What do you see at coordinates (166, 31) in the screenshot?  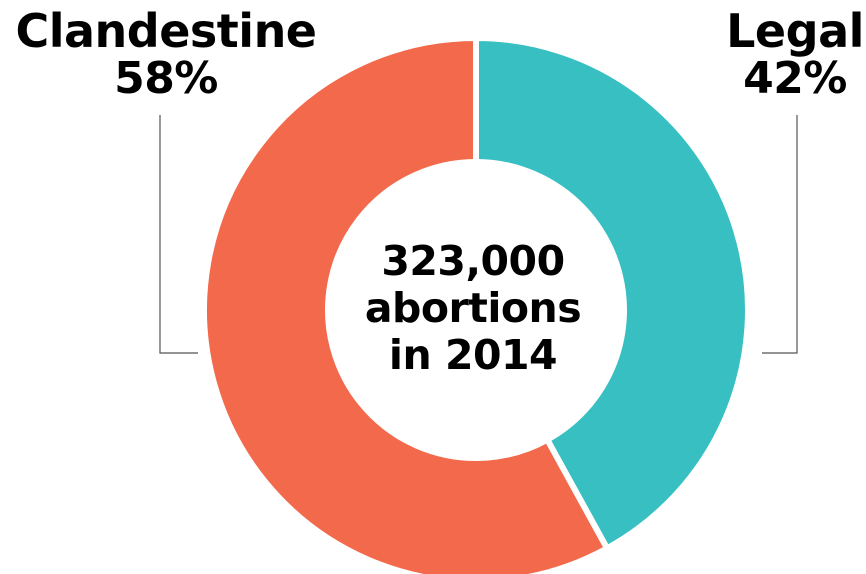 I see `slice-name-clandestine: Clandestine` at bounding box center [166, 31].